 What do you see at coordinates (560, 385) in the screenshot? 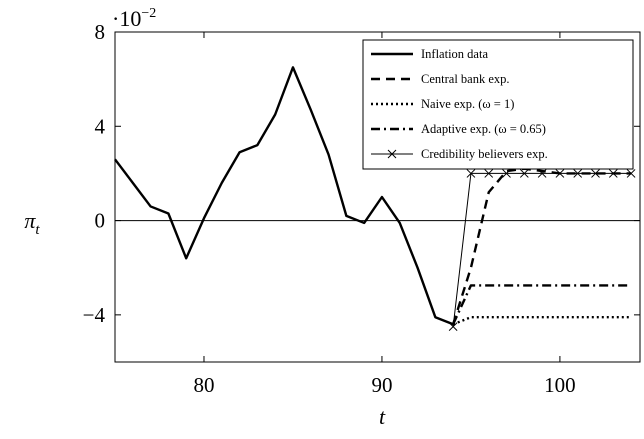
I see `x-tick-label: 100` at bounding box center [560, 385].